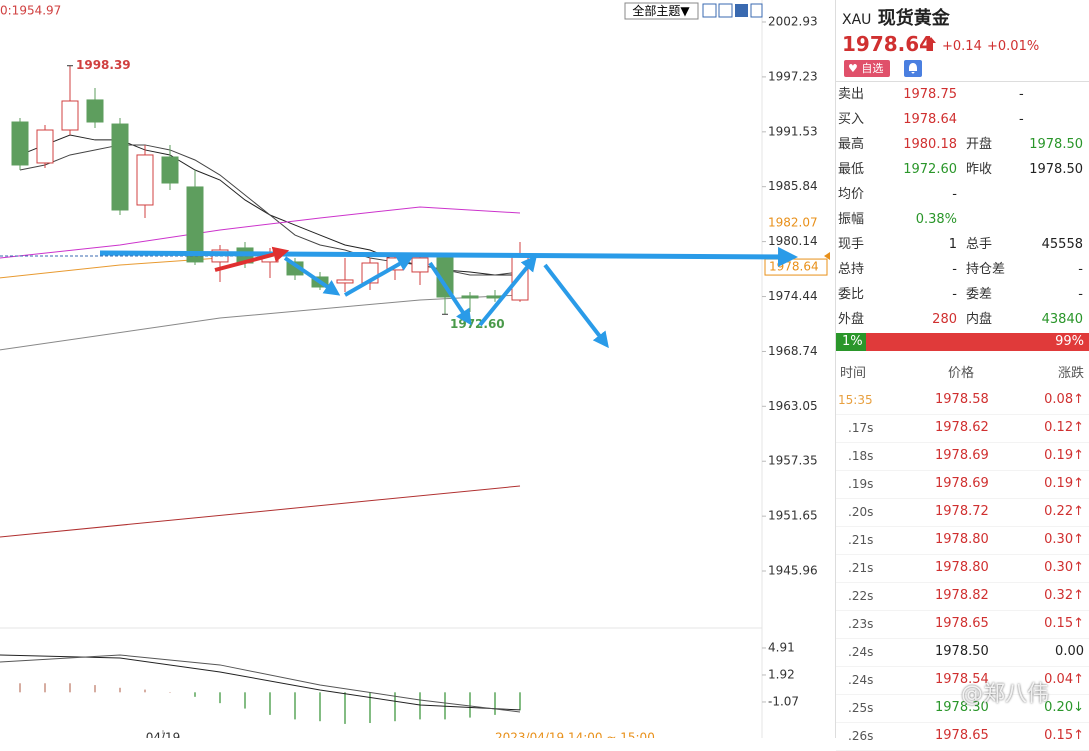  I want to click on legend-text: 0:1954.97, so click(30, 11).